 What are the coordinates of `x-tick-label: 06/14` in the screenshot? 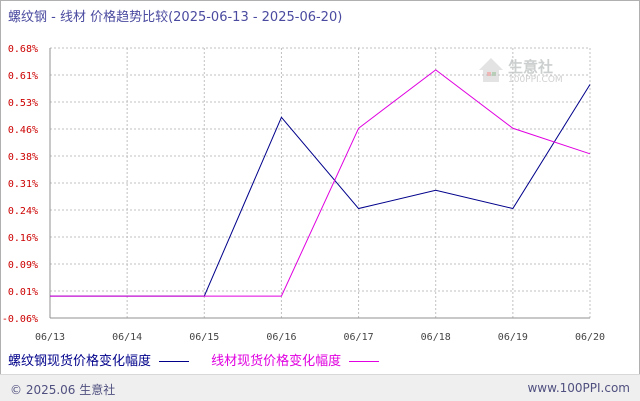 It's located at (127, 337).